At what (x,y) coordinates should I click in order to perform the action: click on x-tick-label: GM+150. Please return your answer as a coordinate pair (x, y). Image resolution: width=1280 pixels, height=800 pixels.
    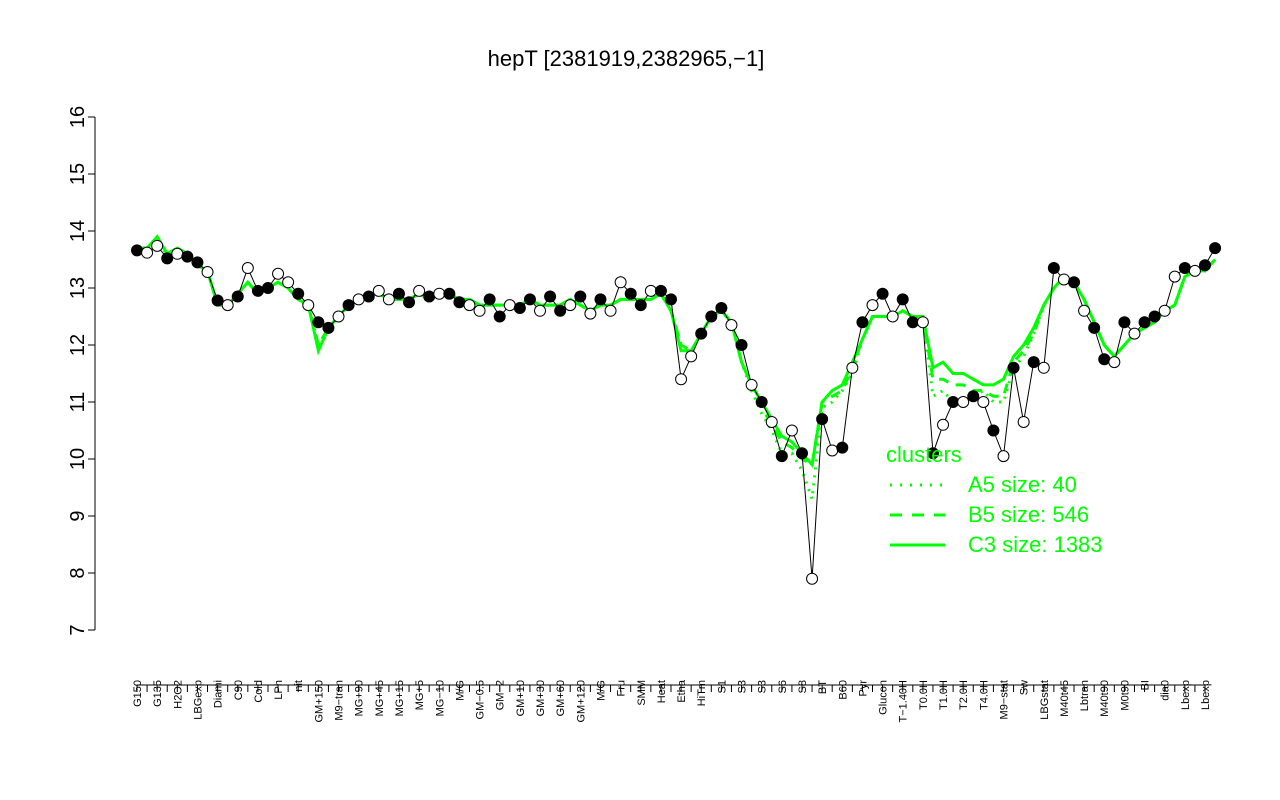
    Looking at the image, I should click on (319, 701).